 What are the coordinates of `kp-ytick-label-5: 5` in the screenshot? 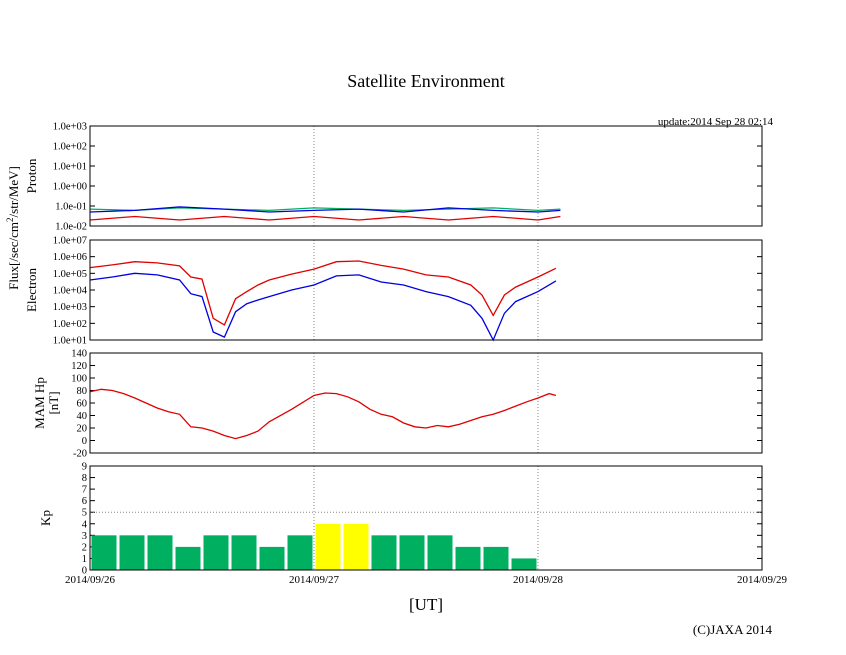 It's located at (84, 513).